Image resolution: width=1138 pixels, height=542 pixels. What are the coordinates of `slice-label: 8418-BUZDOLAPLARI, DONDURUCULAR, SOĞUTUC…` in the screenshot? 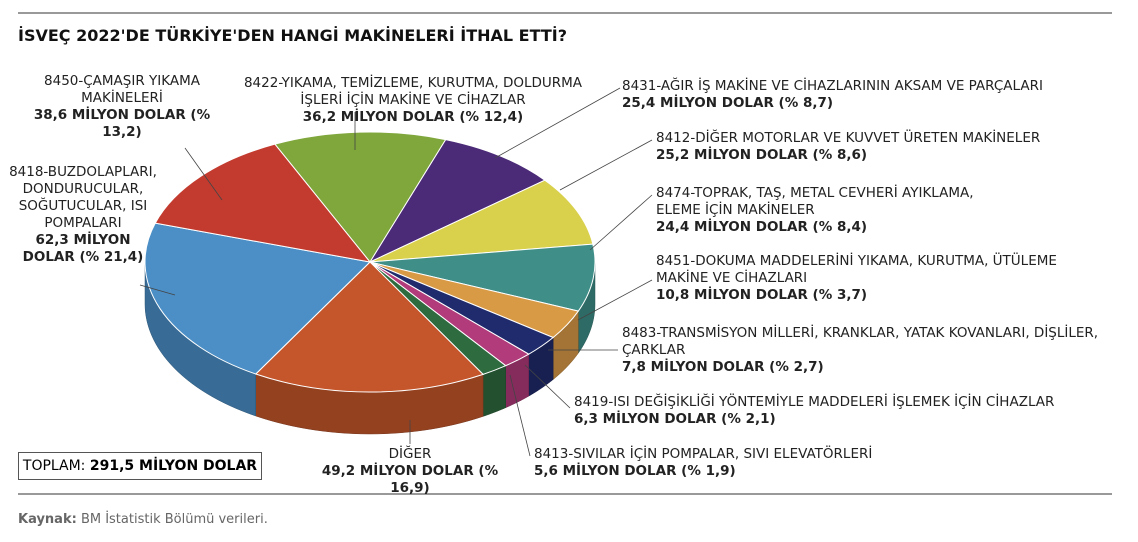 It's located at (83, 215).